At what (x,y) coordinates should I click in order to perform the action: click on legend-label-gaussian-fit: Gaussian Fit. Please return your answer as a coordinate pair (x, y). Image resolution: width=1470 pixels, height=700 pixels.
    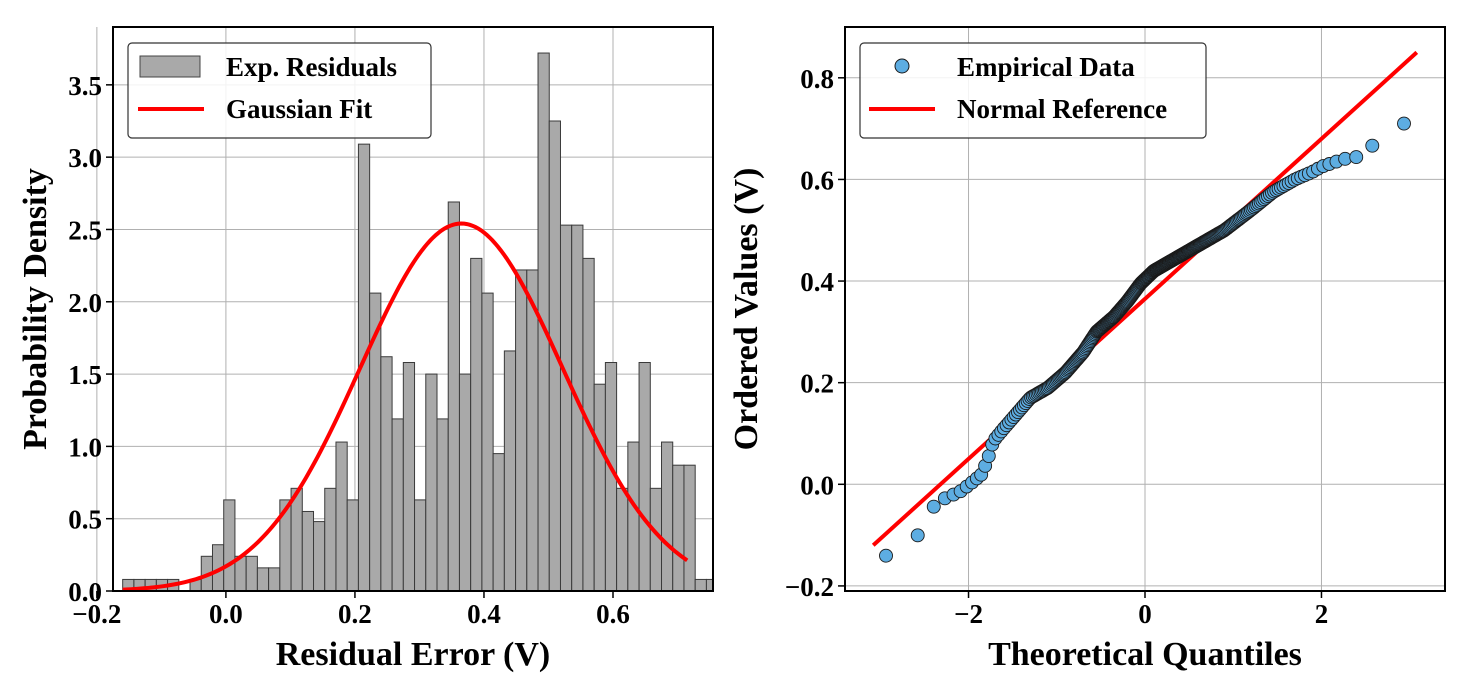
    Looking at the image, I should click on (299, 109).